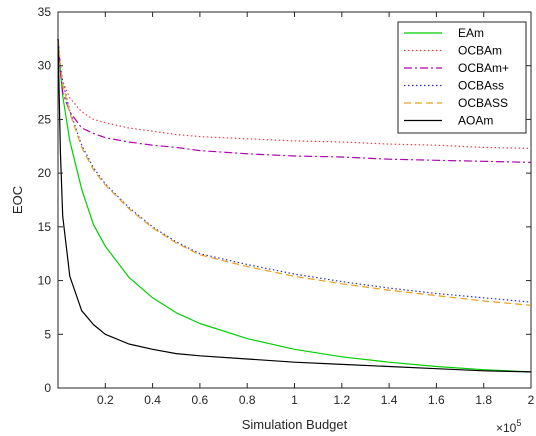  What do you see at coordinates (454, 86) in the screenshot?
I see `legend-item: OCBAss` at bounding box center [454, 86].